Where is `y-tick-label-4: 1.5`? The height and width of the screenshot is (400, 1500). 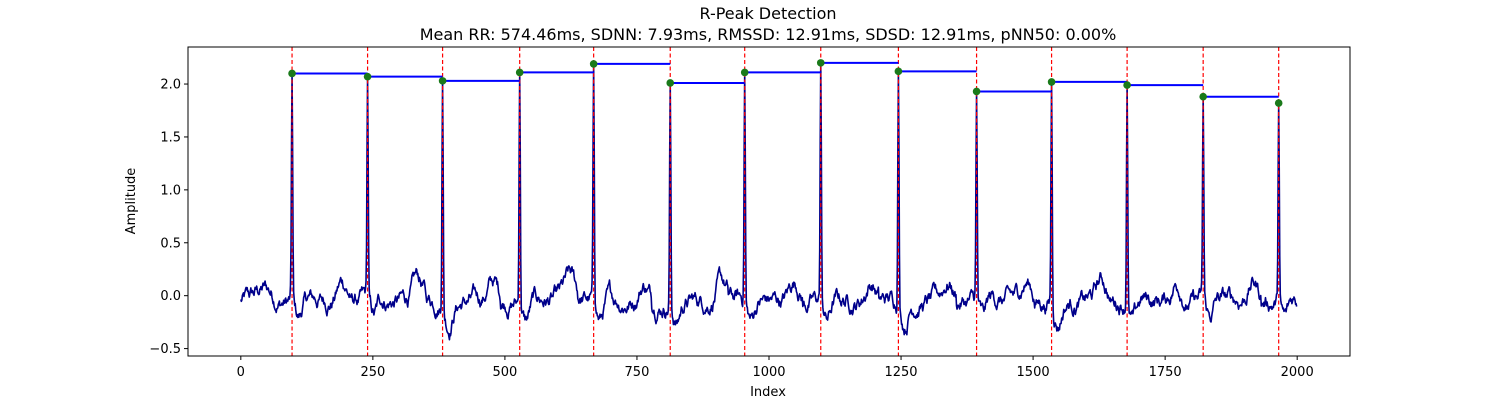 y-tick-label-4: 1.5 is located at coordinates (170, 137).